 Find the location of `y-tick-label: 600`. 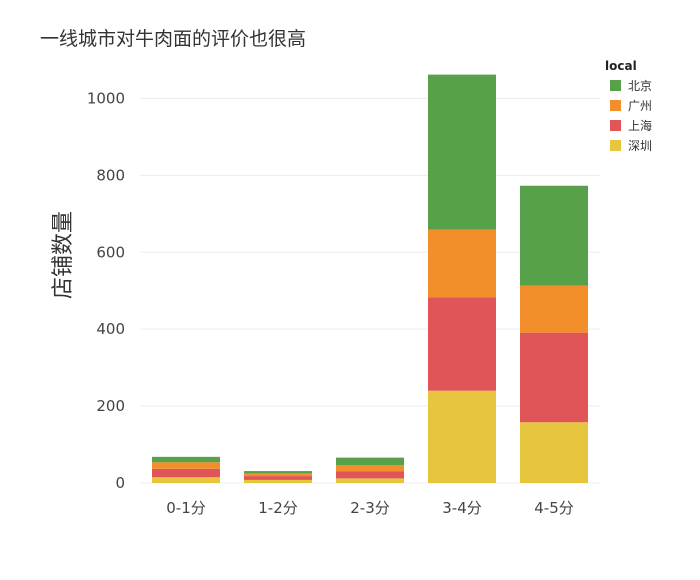

y-tick-label: 600 is located at coordinates (110, 252).